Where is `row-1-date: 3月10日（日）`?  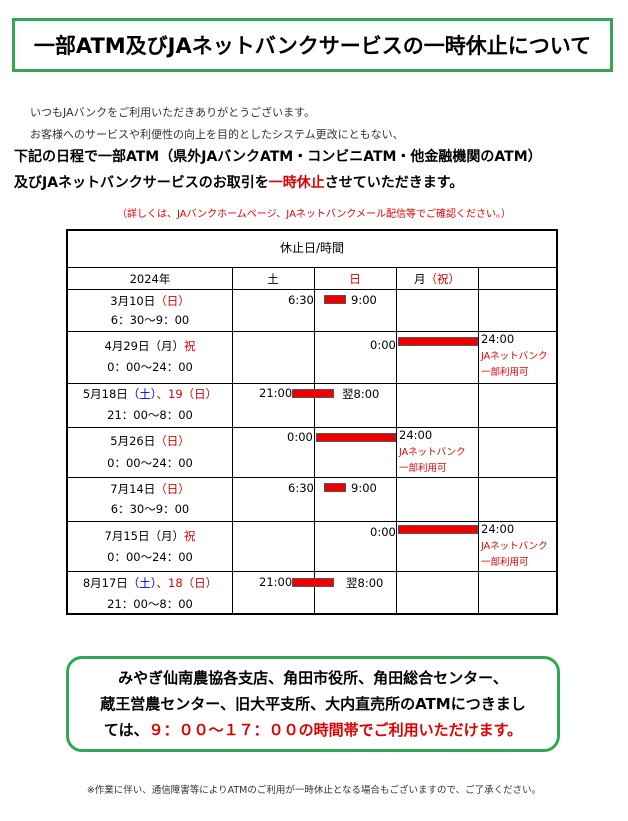 row-1-date: 3月10日（日） is located at coordinates (150, 301).